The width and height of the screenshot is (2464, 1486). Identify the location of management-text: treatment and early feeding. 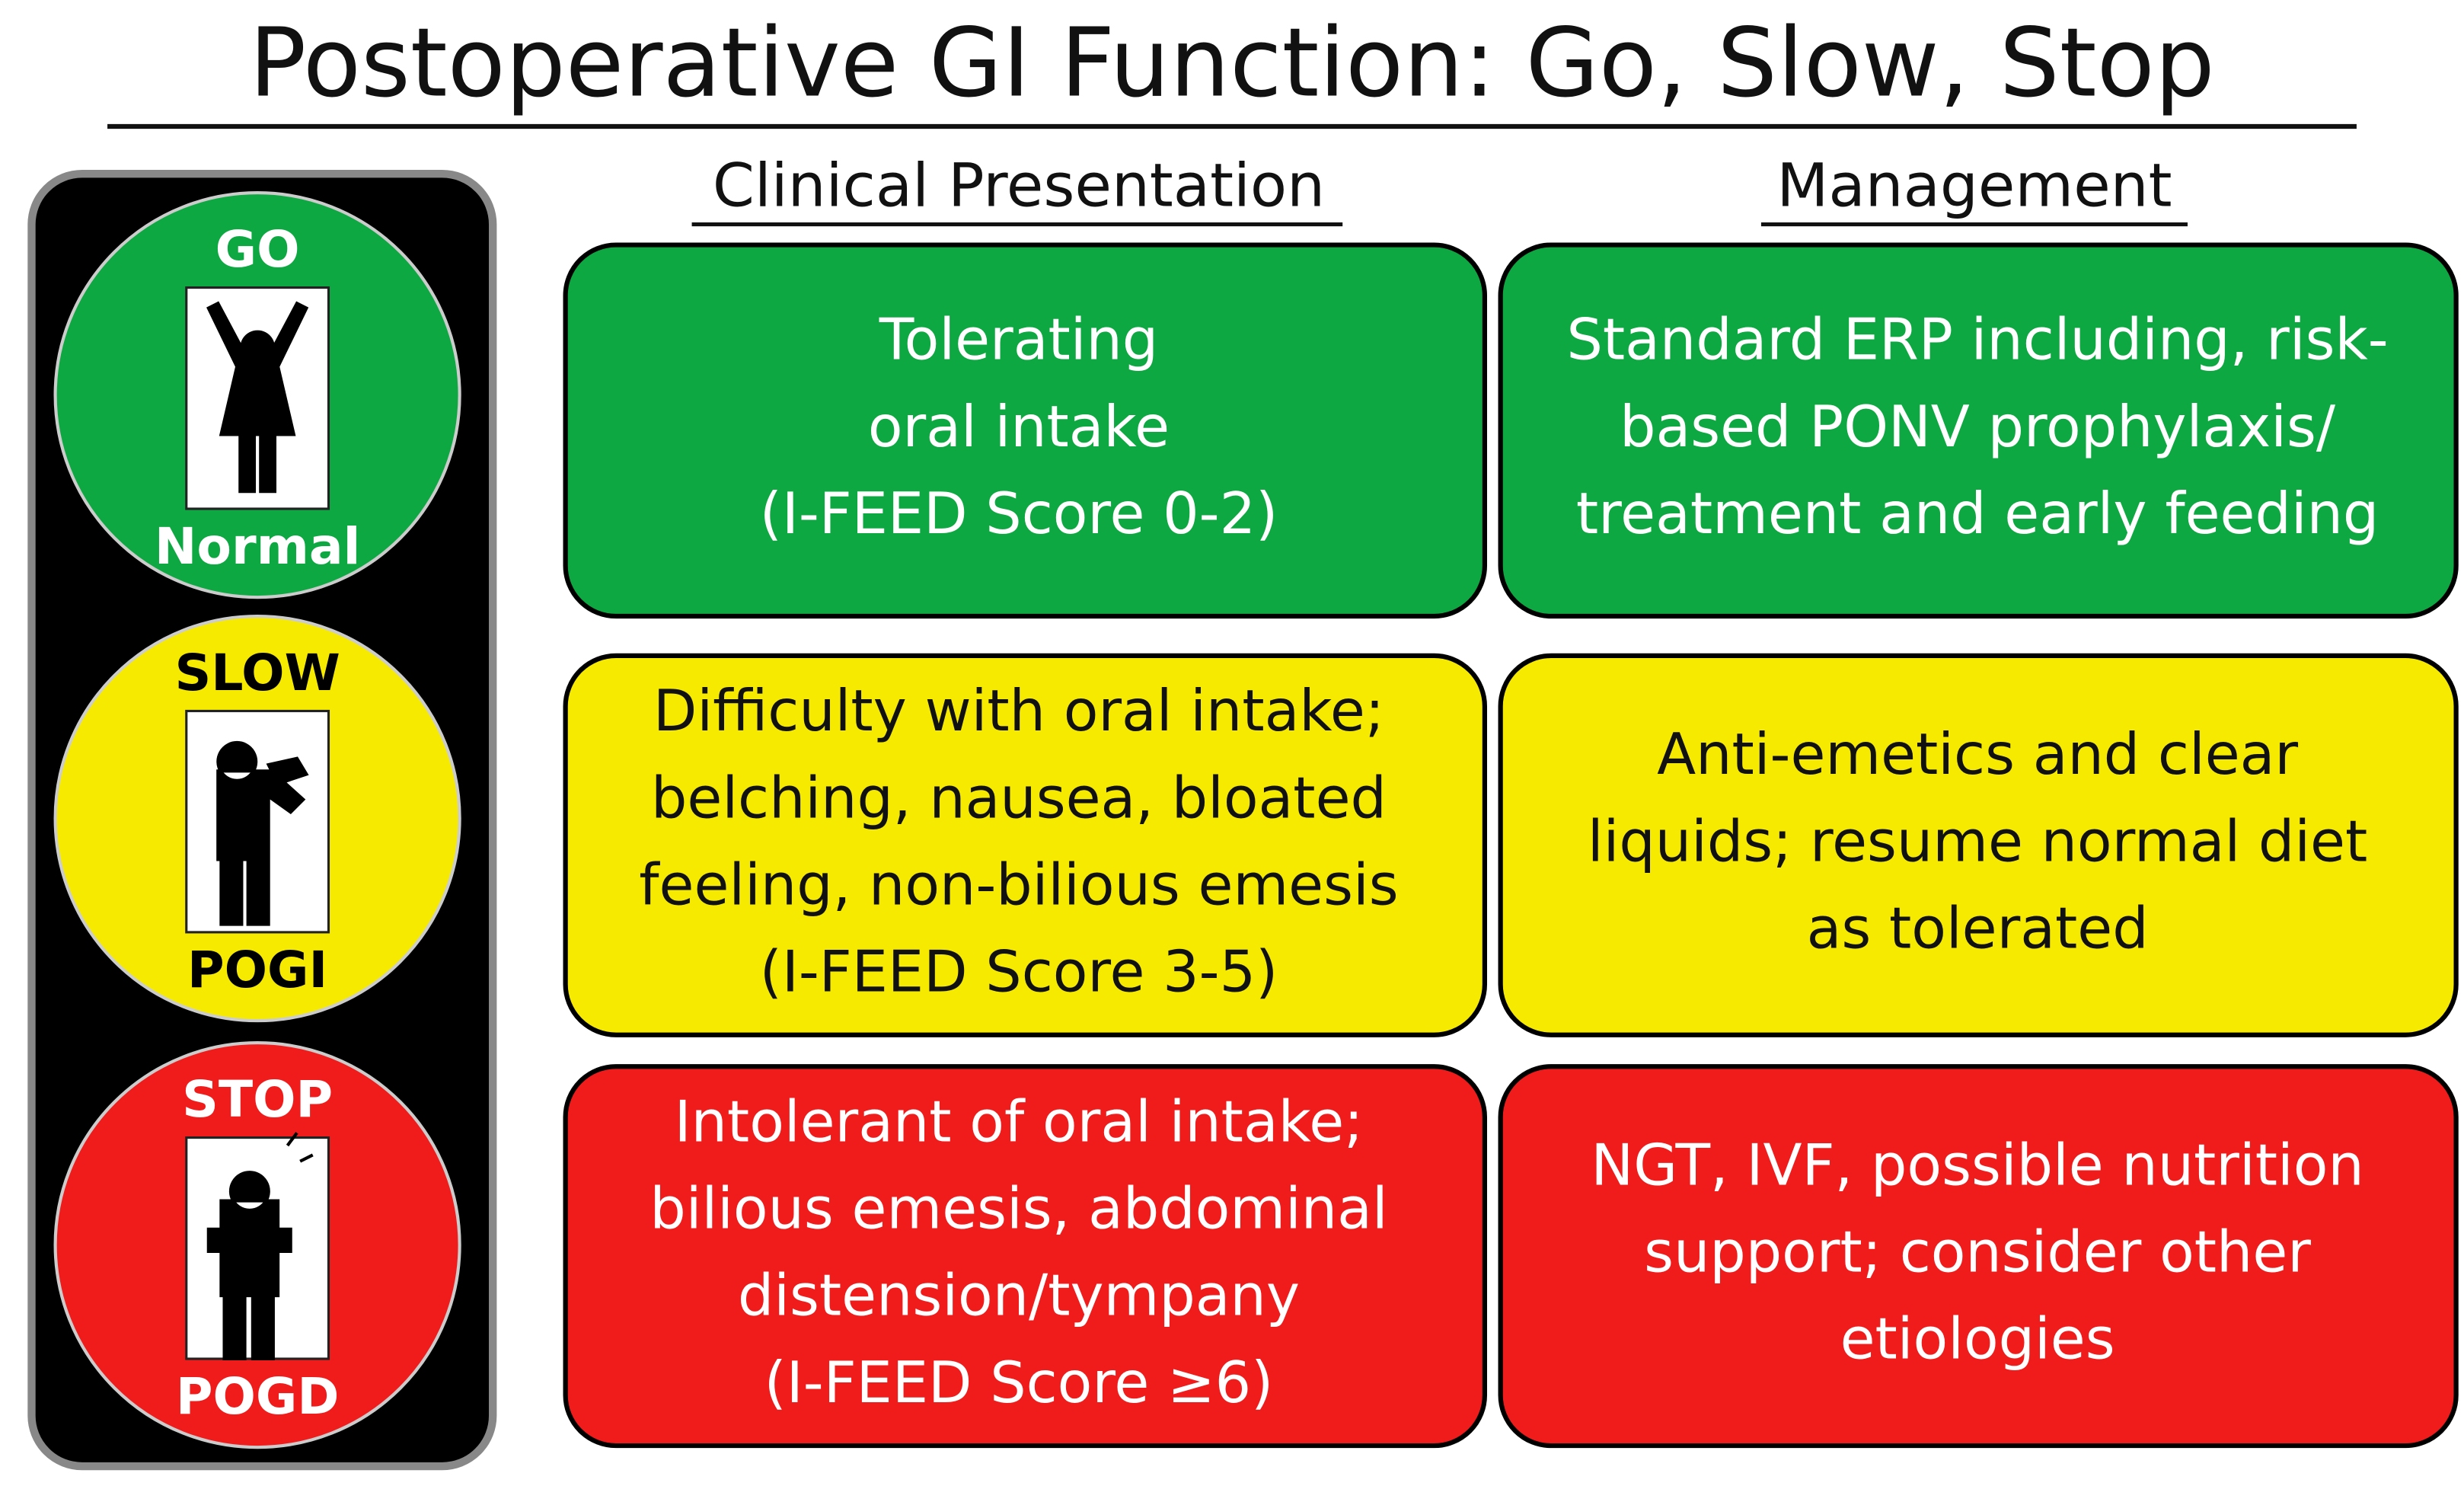
(1977, 514).